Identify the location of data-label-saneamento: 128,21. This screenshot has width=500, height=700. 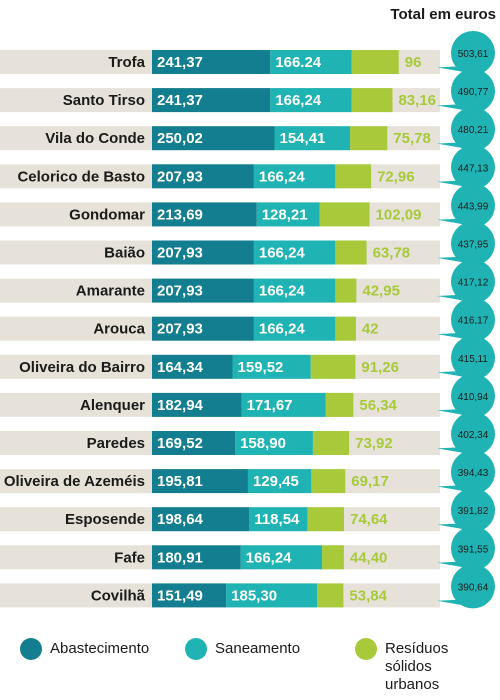
(285, 214).